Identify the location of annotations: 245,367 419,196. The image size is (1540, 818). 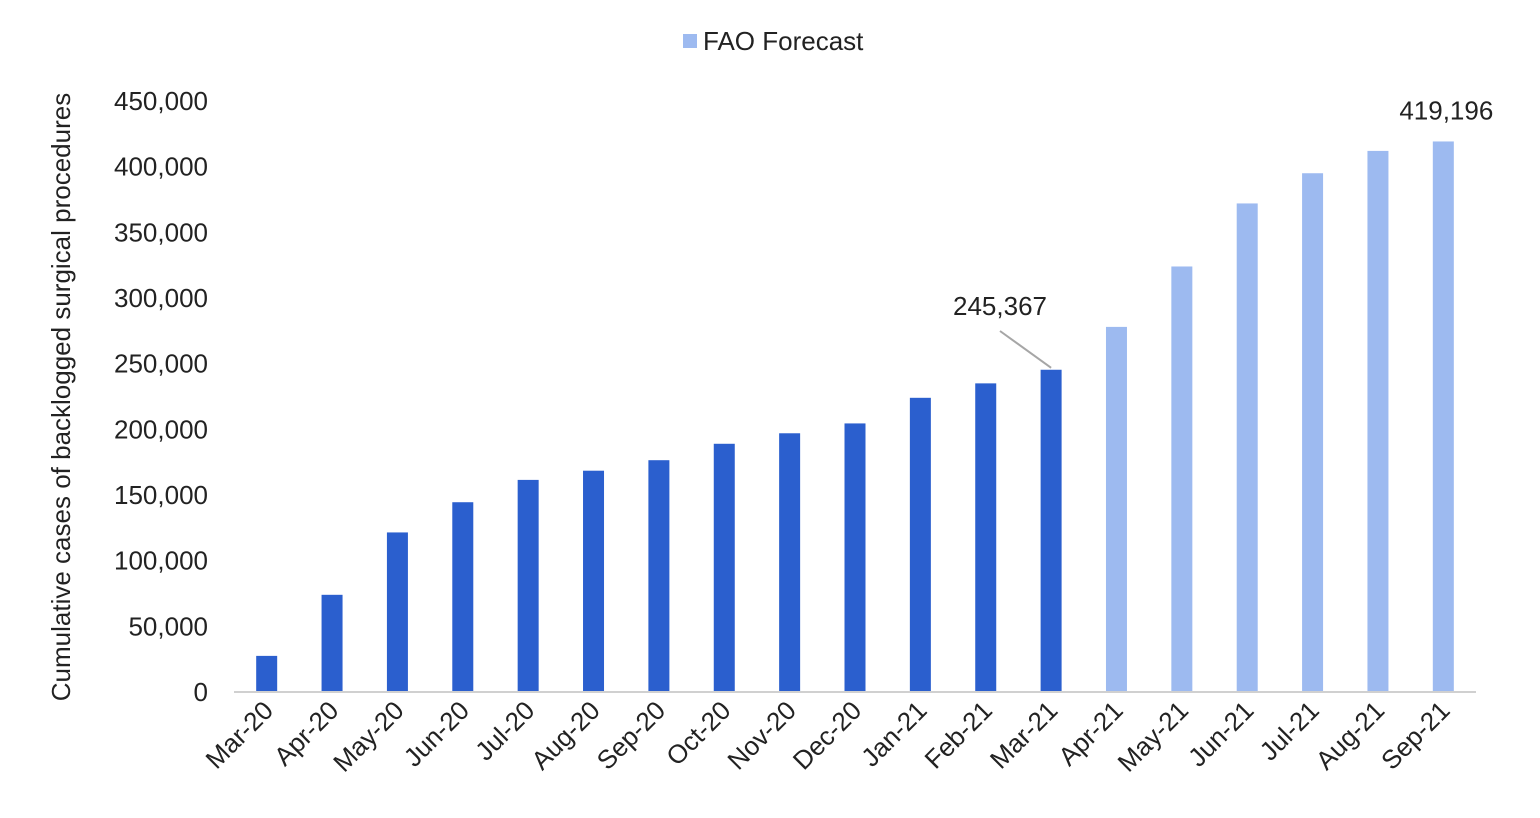
(1223, 232).